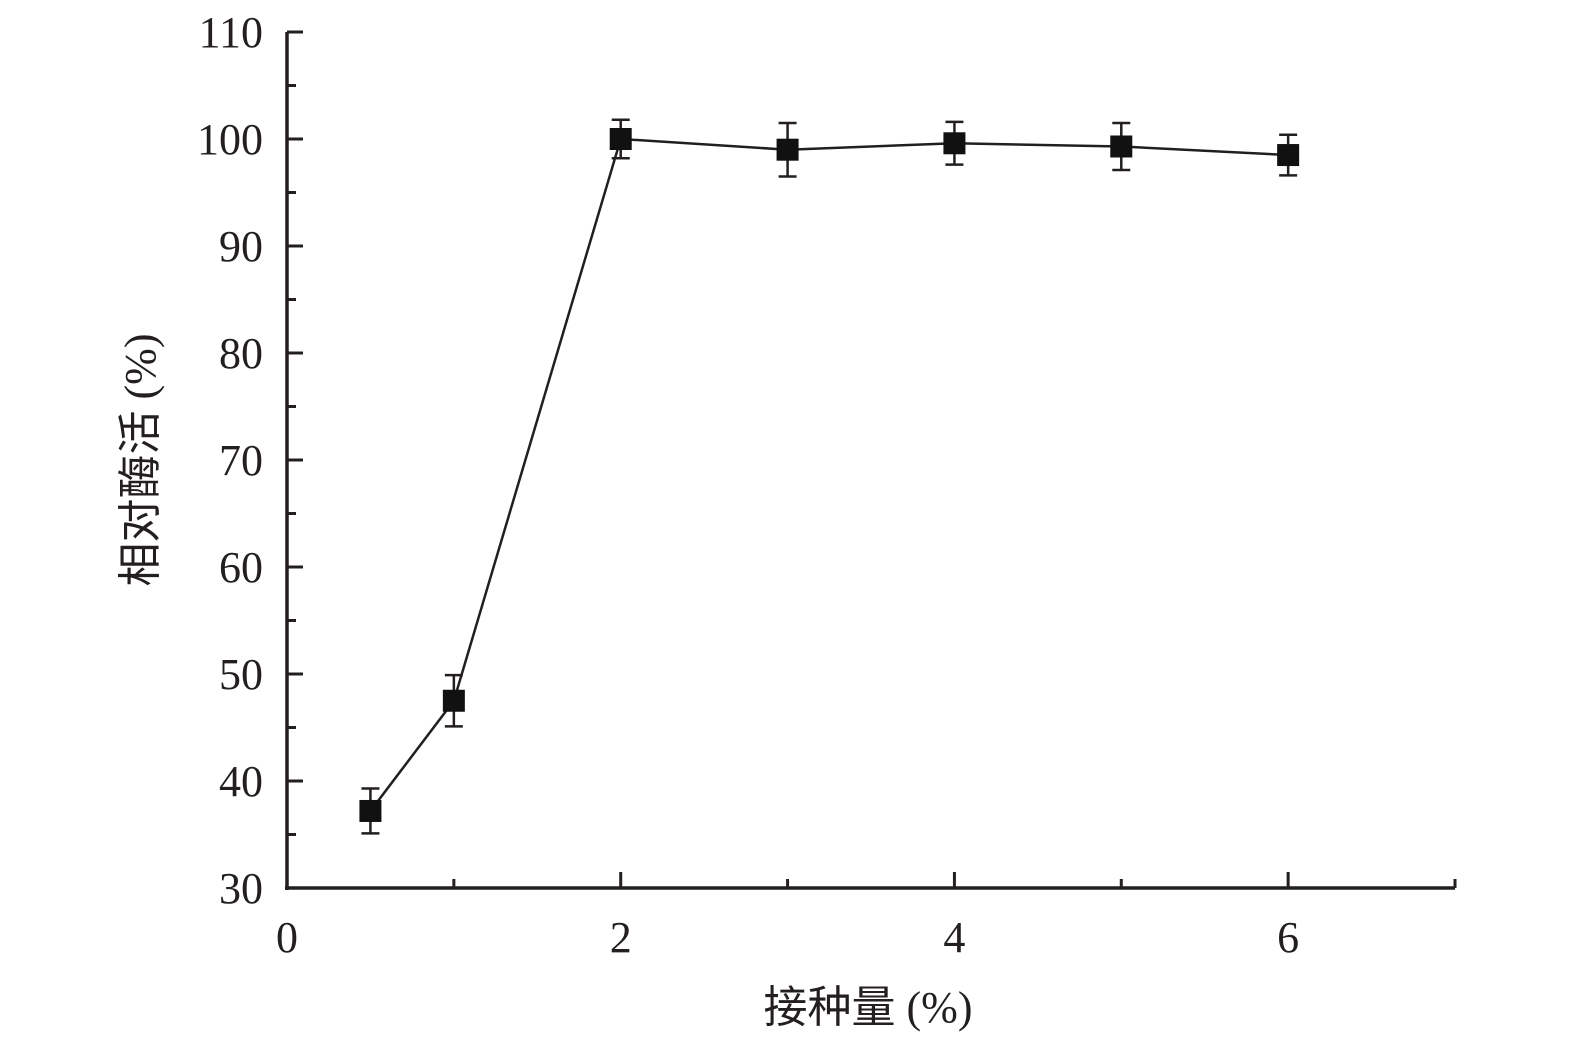  What do you see at coordinates (868, 1007) in the screenshot?
I see `x-axis-title: 接种量 (%)` at bounding box center [868, 1007].